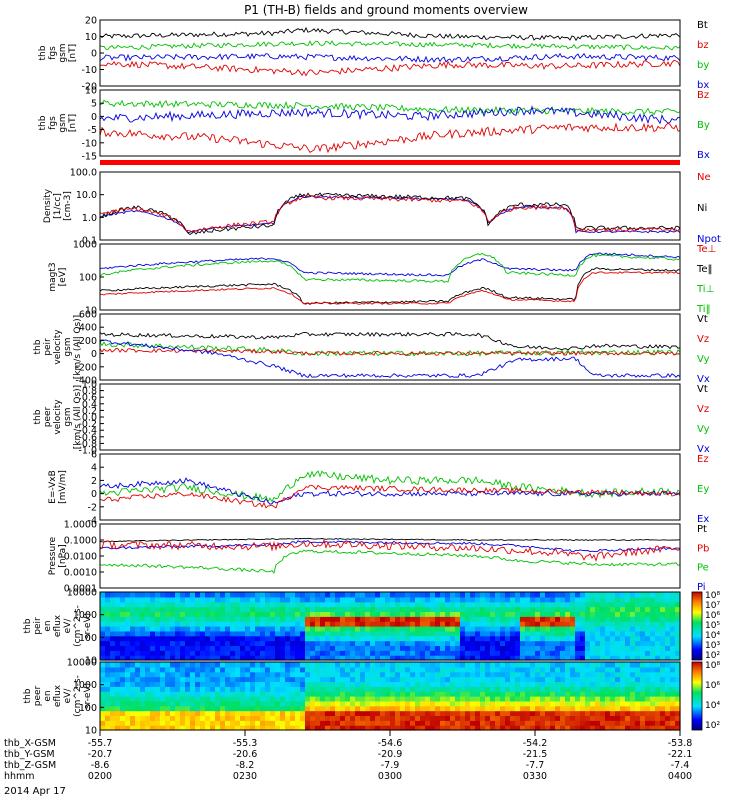  What do you see at coordinates (63, 555) in the screenshot?
I see `y-axis-label: [nPa]` at bounding box center [63, 555].